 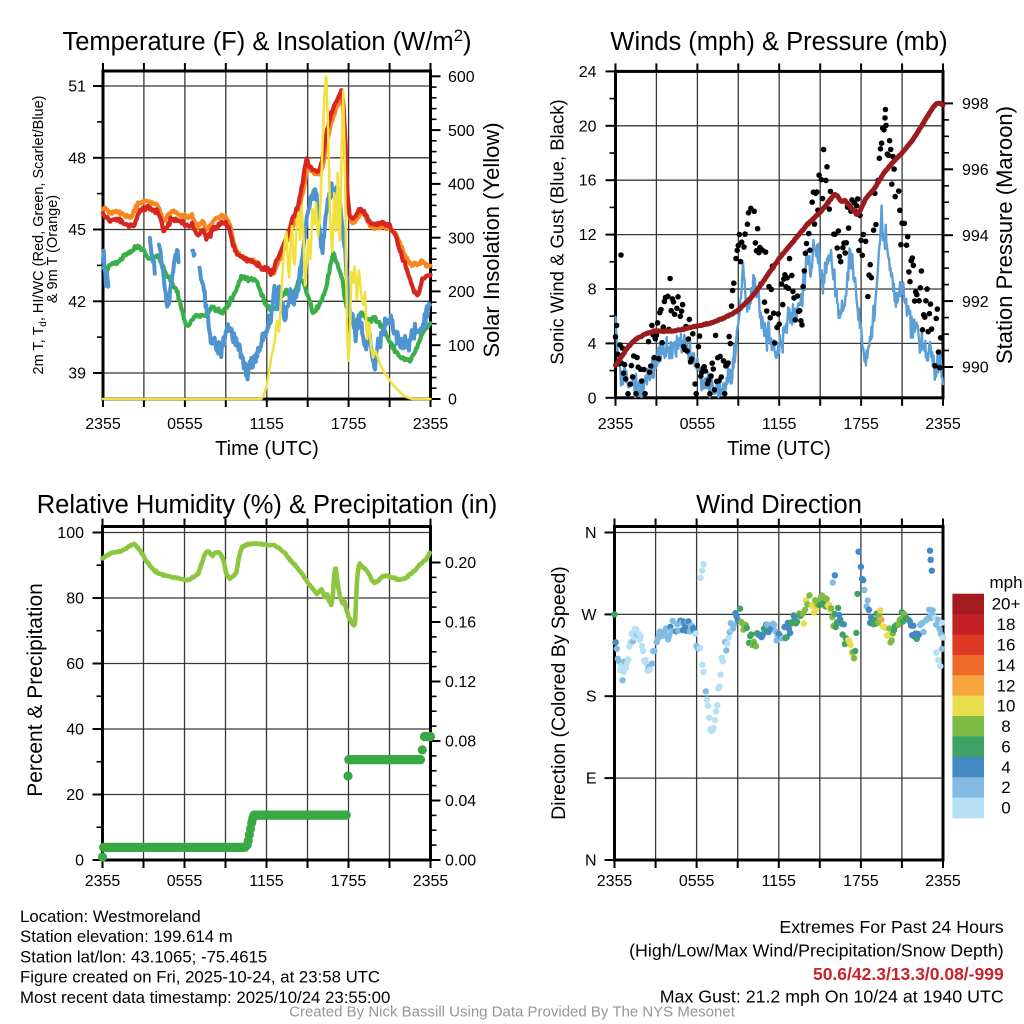 I want to click on svg-text: 24, so click(x=588, y=72).